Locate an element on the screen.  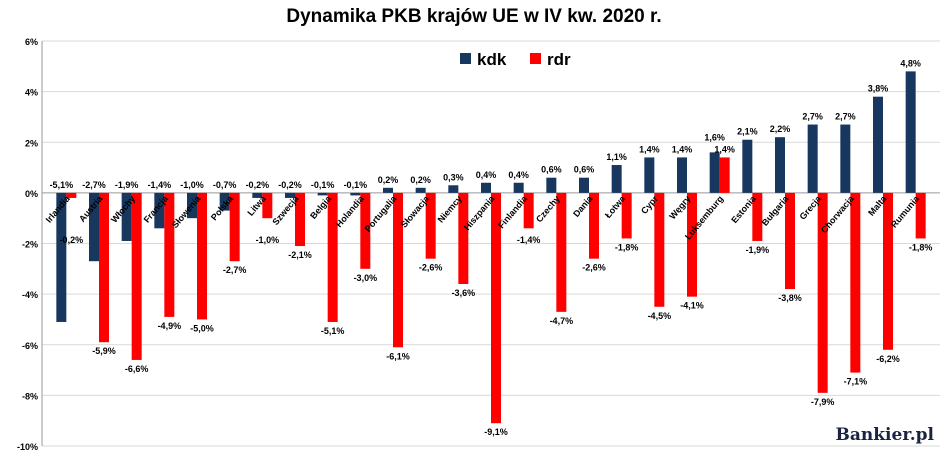
data-label: 1,4% is located at coordinates (649, 149).